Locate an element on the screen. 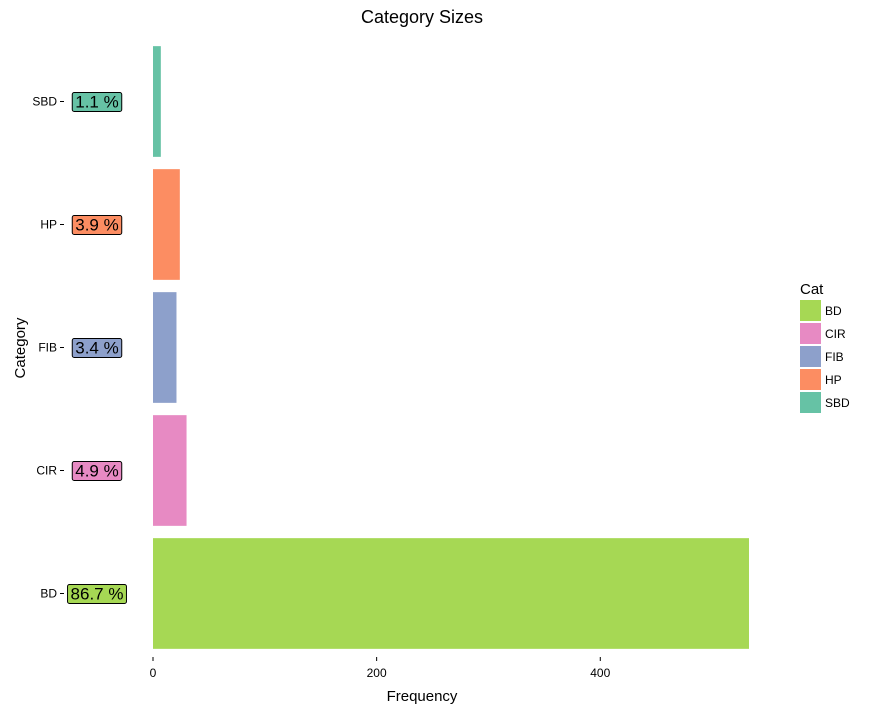  legend-label-hp: HP is located at coordinates (833, 380).